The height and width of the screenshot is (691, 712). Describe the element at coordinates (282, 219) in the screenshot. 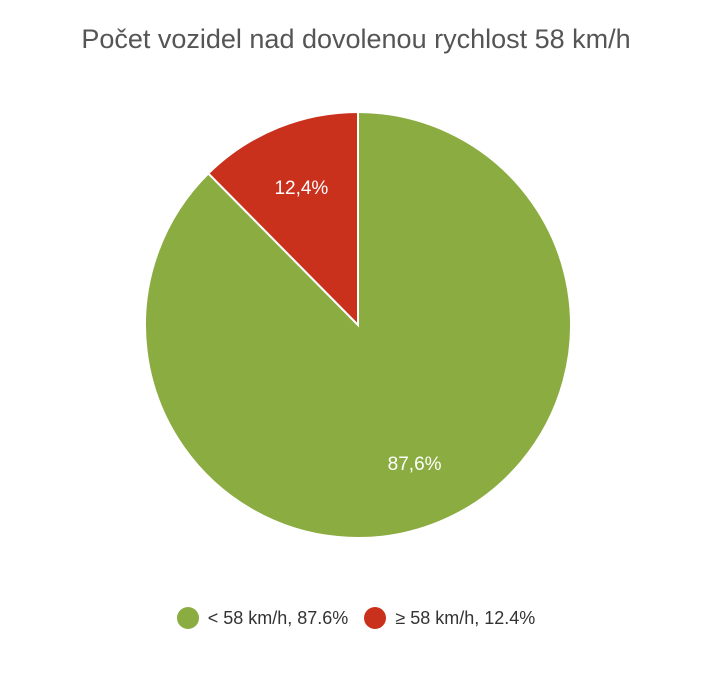

I see `pie-slice-above-limit` at that location.